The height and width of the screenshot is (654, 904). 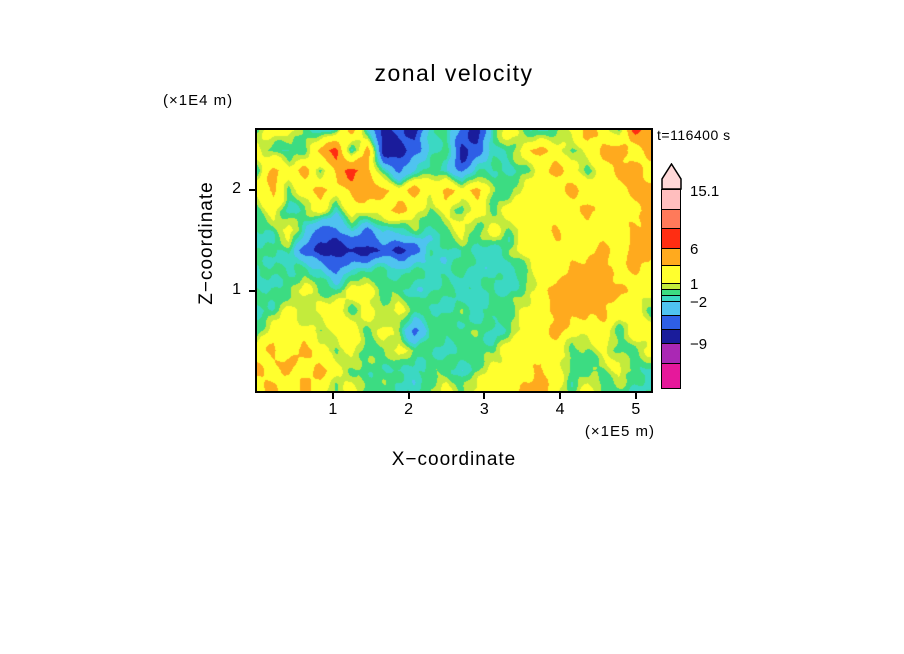 What do you see at coordinates (560, 409) in the screenshot?
I see `x-tick-label: 4` at bounding box center [560, 409].